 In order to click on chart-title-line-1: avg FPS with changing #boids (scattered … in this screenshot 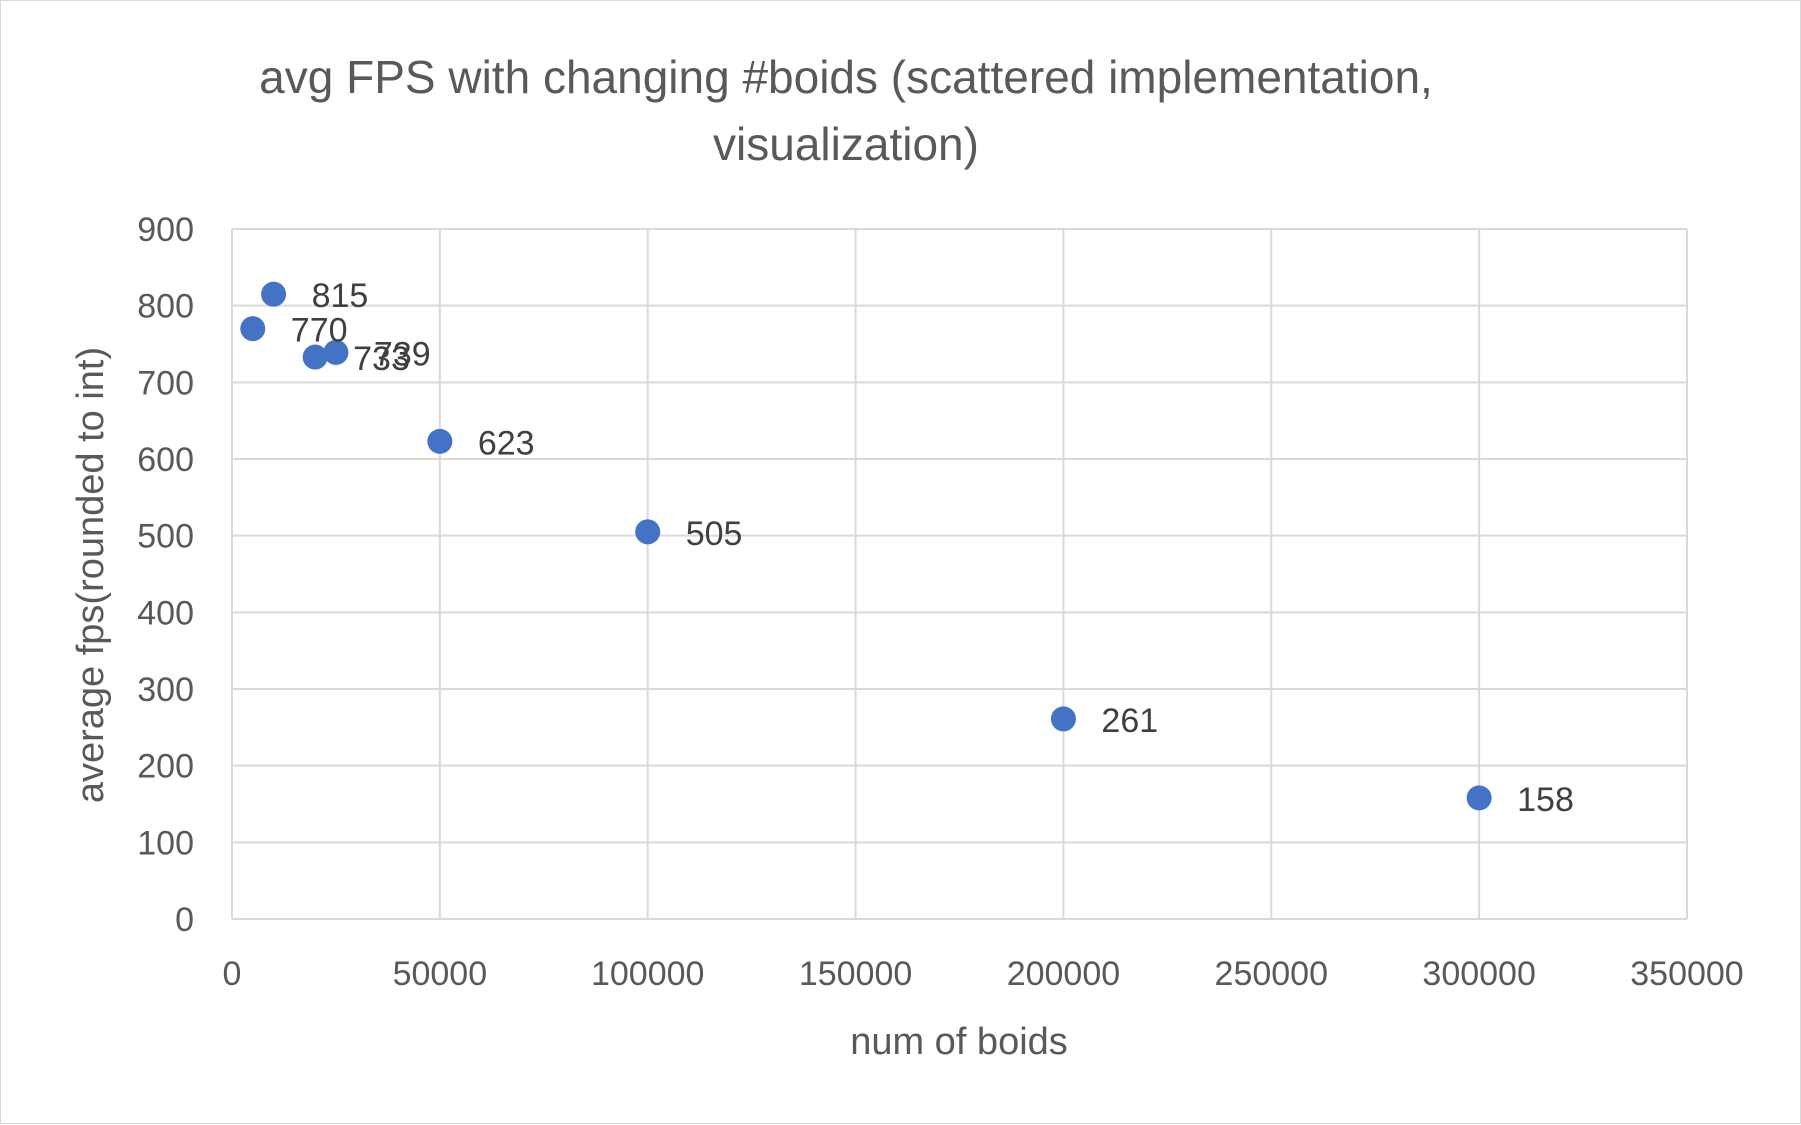, I will do `click(846, 77)`.